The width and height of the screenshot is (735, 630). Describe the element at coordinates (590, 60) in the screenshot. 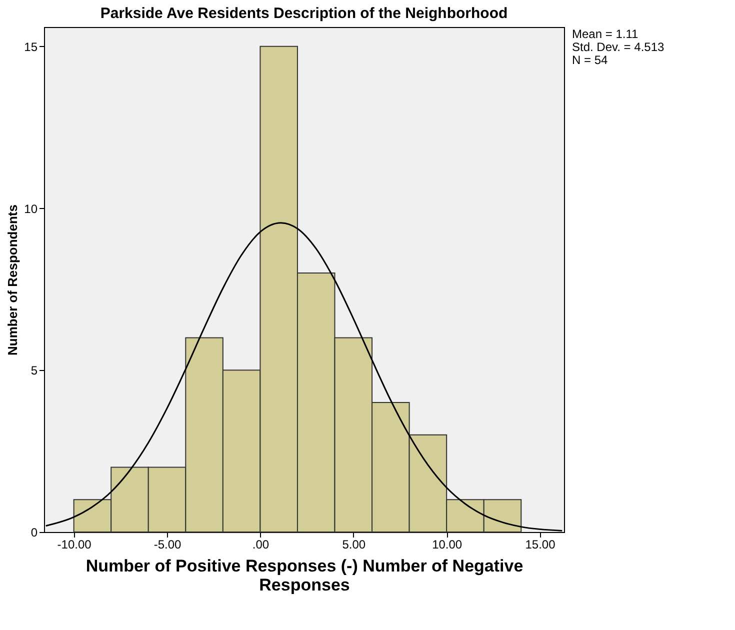

I see `text: N = 54` at that location.